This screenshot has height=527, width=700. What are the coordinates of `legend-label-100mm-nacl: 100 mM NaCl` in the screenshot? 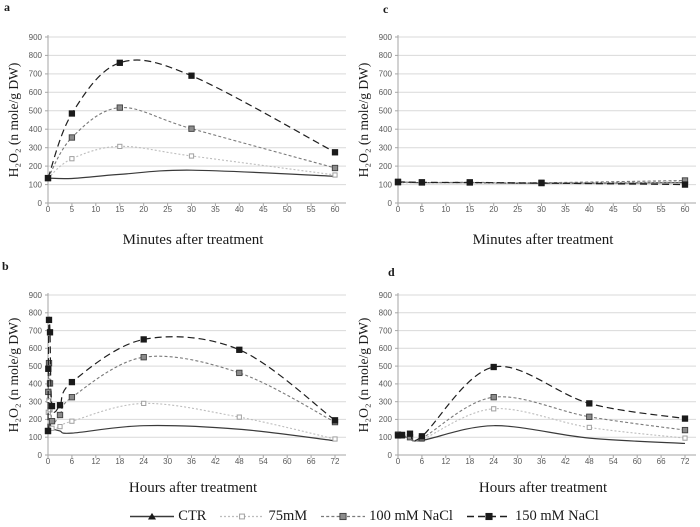 It's located at (411, 515).